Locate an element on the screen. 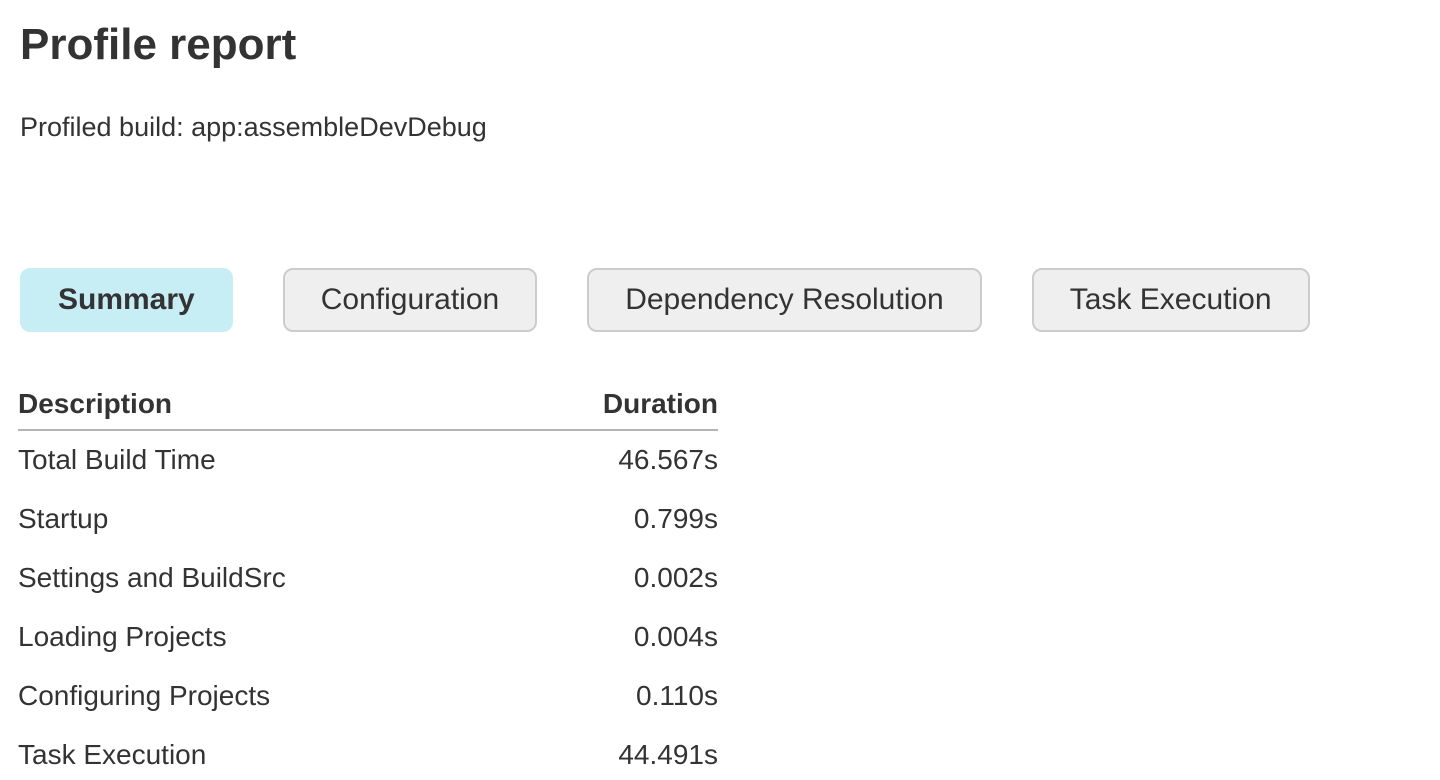 The height and width of the screenshot is (780, 1440). row-duration: 0.004s is located at coordinates (675, 636).